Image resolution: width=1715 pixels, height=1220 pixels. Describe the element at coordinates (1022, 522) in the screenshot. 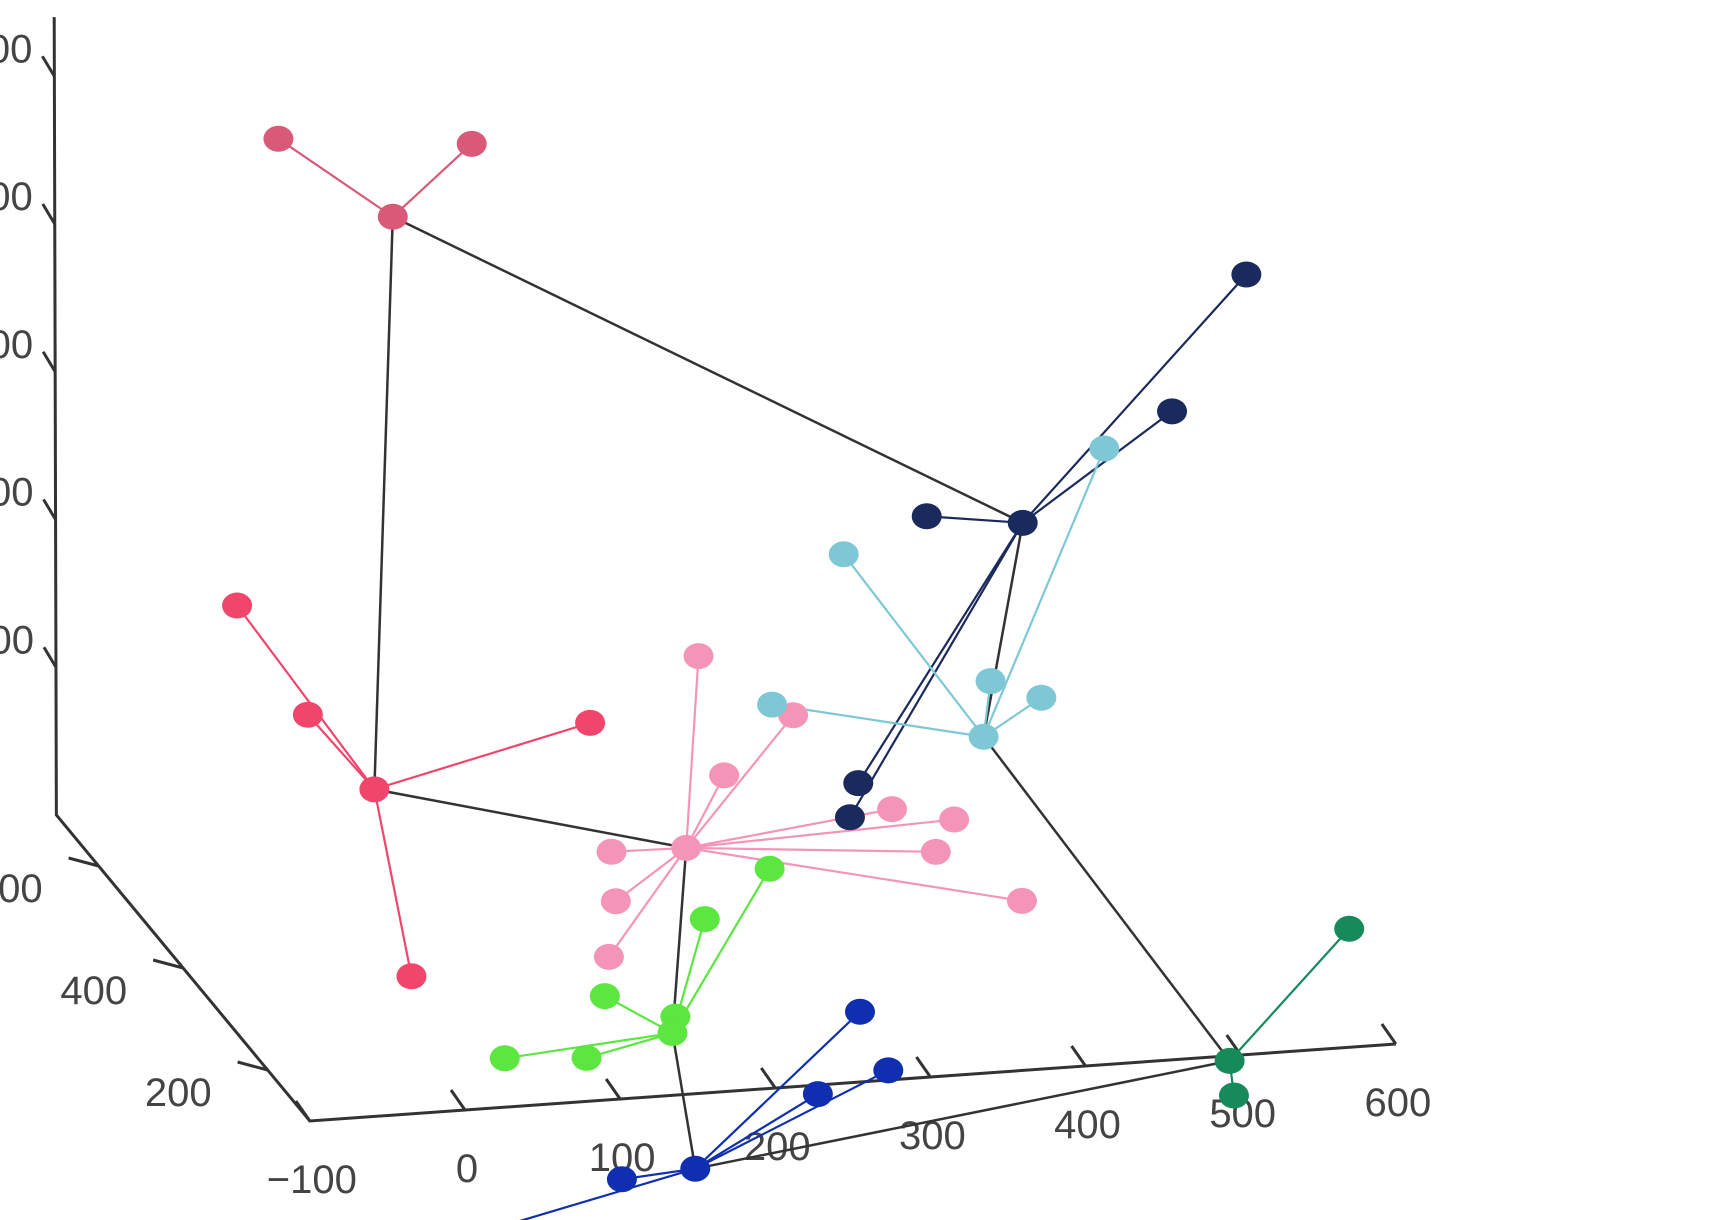

I see `hub-point-navy` at that location.